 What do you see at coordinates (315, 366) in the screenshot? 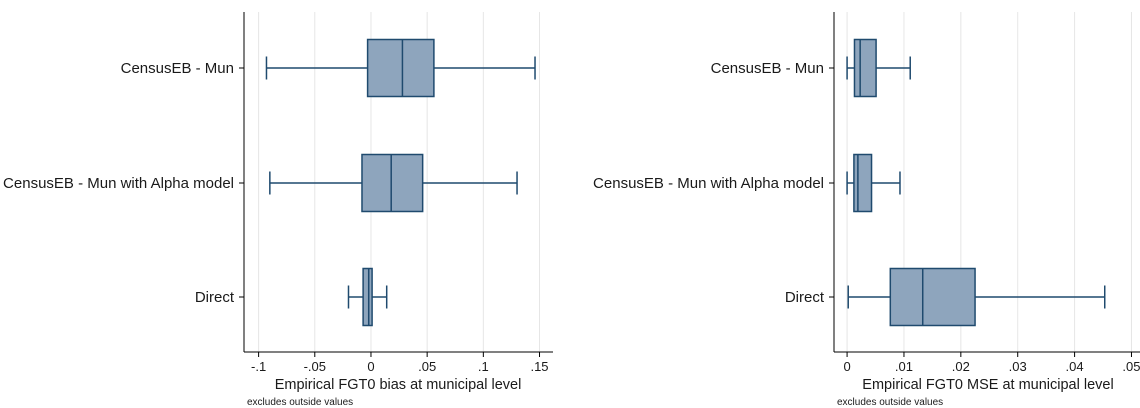
I see `x-tick-label: -.05` at bounding box center [315, 366].